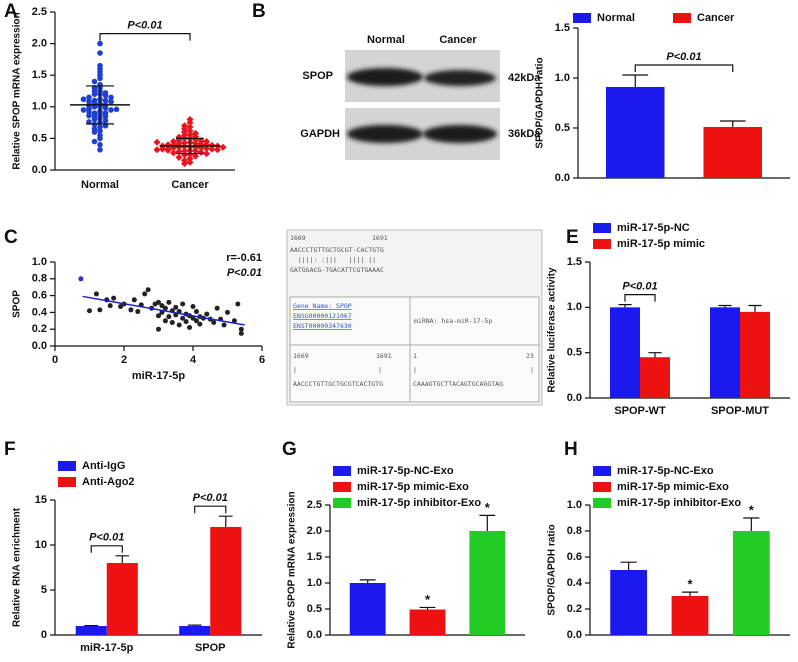  Describe the element at coordinates (640, 411) in the screenshot. I see `x-tick-label: SPOP-WT` at that location.